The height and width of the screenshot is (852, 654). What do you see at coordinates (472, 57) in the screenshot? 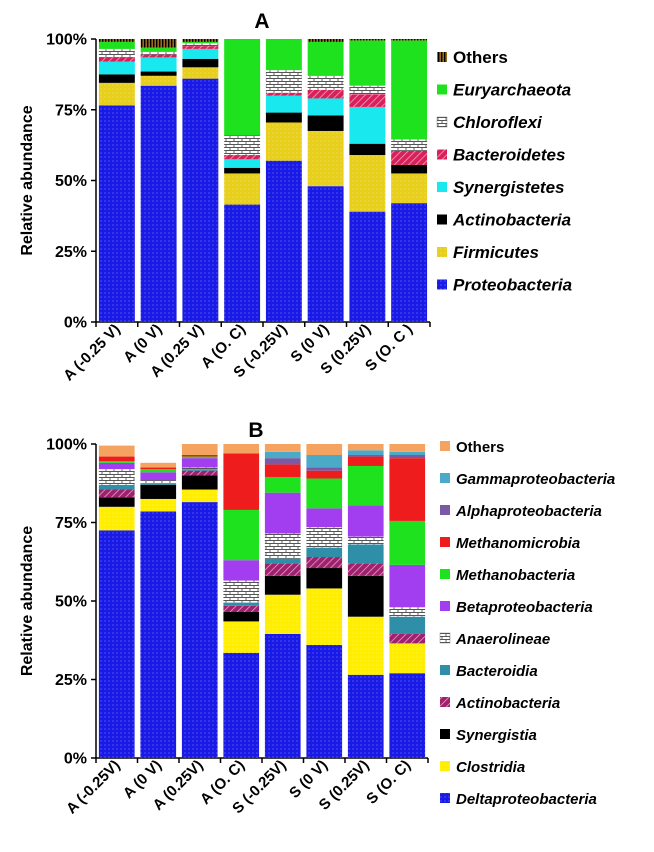
I see `panel-a-legend-item-others: Others` at bounding box center [472, 57].